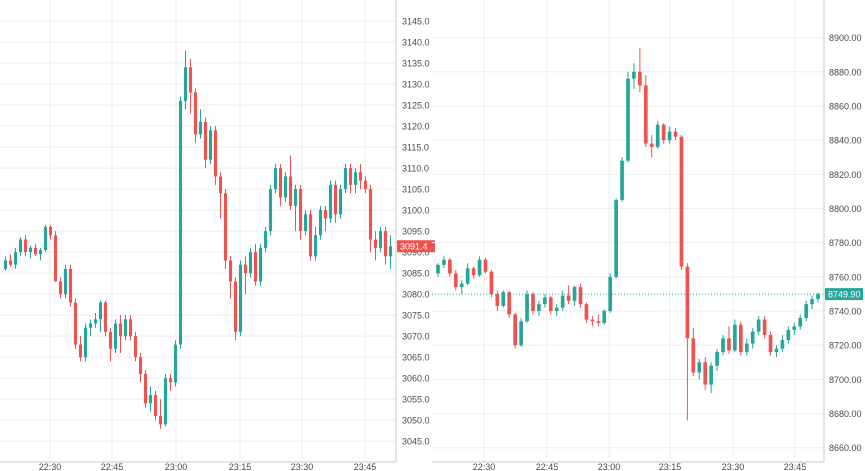 This screenshot has width=865, height=471. What do you see at coordinates (416, 127) in the screenshot?
I see `y-tick-label: 3120.0` at bounding box center [416, 127].